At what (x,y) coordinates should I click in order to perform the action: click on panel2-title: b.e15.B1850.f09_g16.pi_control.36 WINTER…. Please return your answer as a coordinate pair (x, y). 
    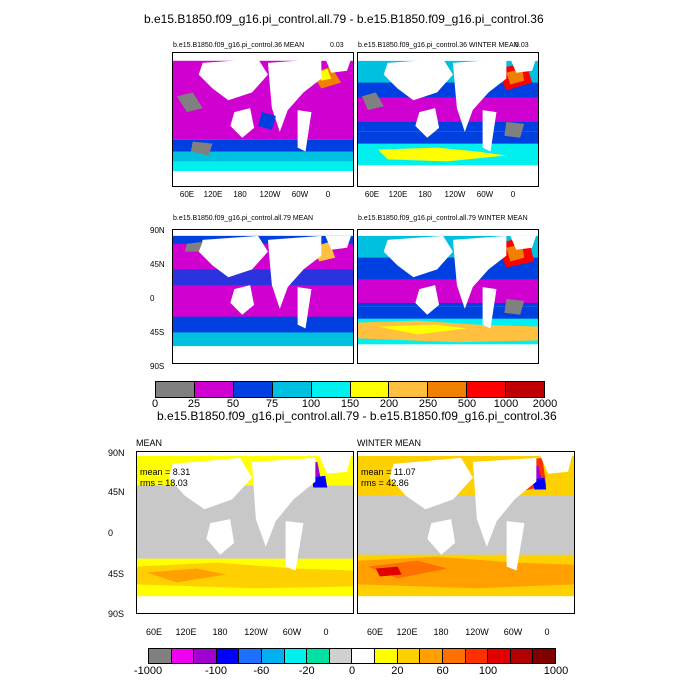
    Looking at the image, I should click on (438, 45).